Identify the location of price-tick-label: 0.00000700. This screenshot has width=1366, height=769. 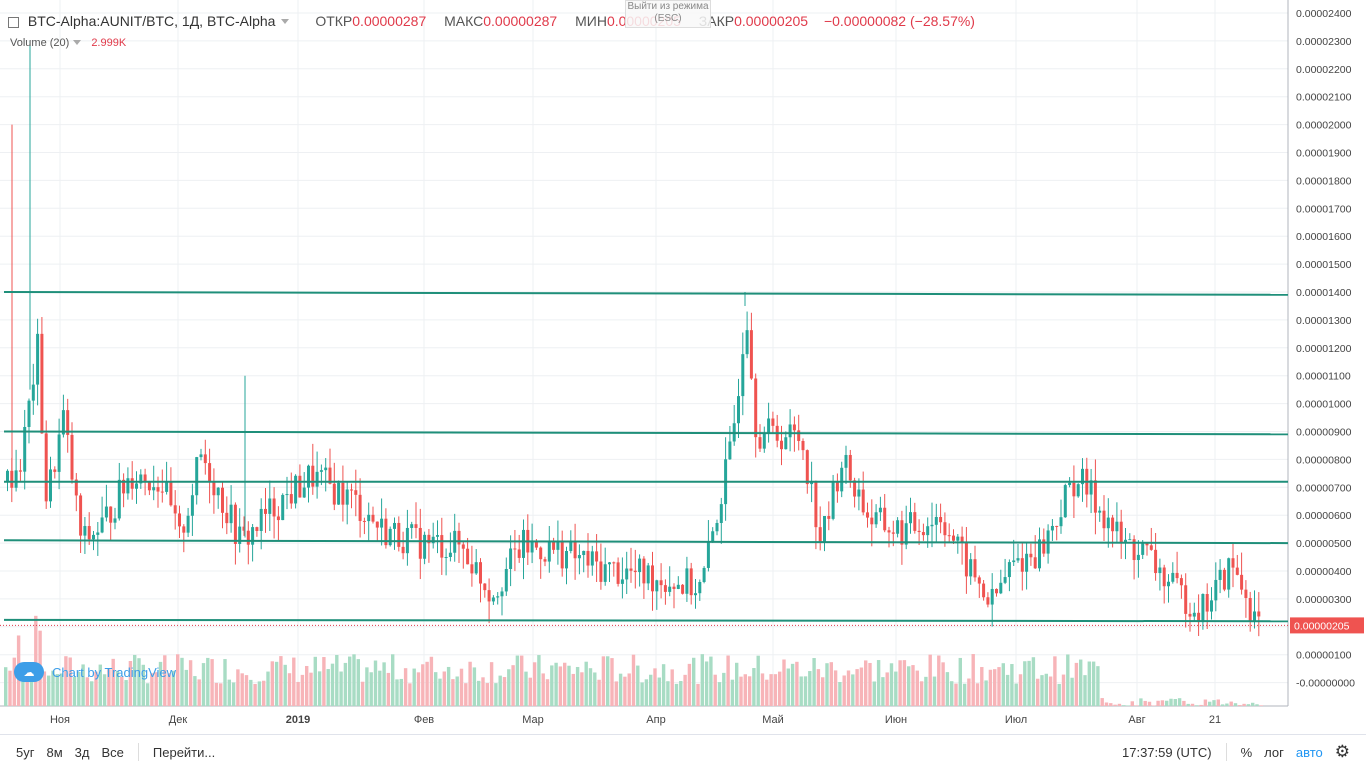
(1324, 488).